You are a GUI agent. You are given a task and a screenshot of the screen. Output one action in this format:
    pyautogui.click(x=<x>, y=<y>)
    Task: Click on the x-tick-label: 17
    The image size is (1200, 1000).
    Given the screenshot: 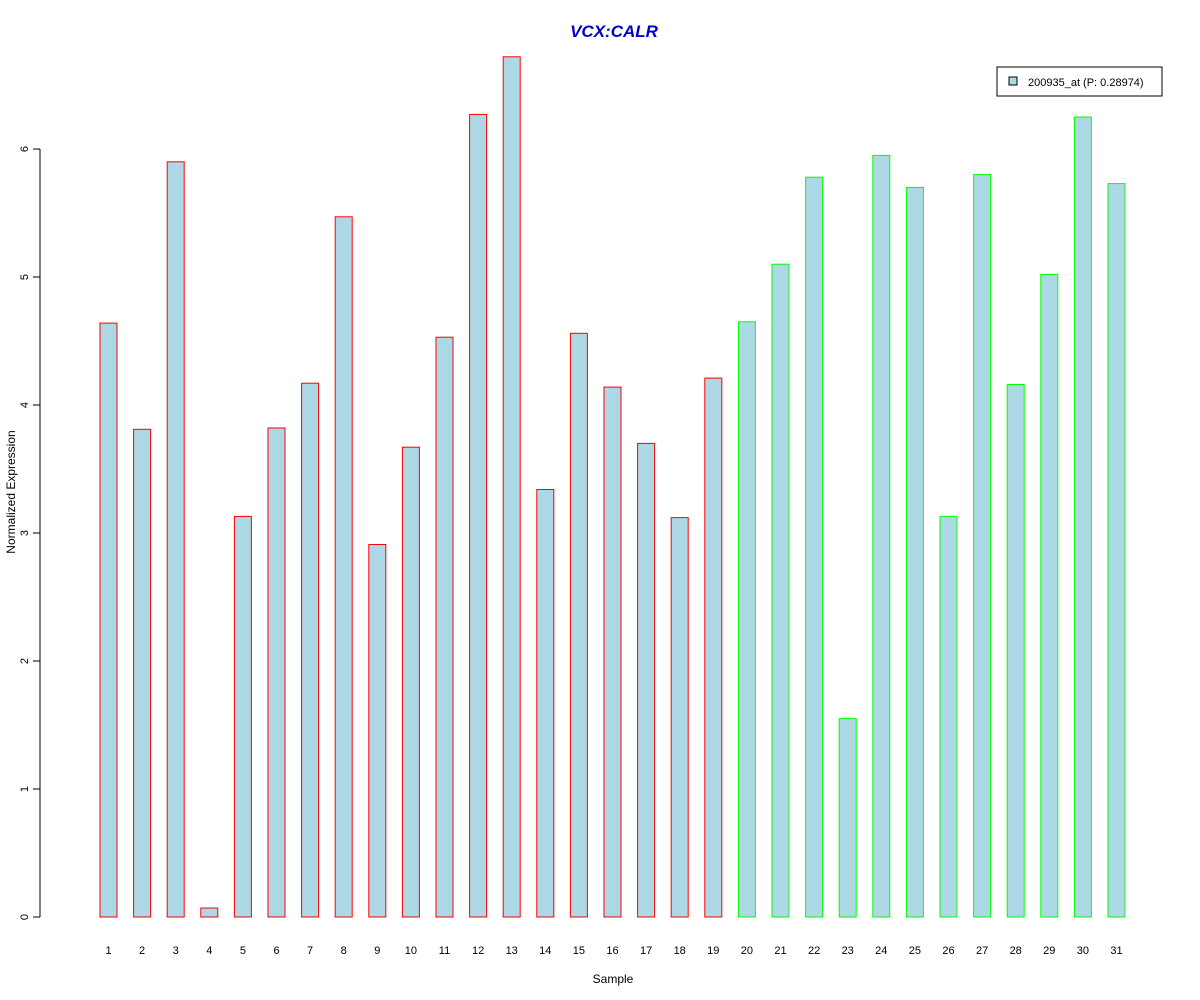 What is the action you would take?
    pyautogui.click(x=646, y=951)
    